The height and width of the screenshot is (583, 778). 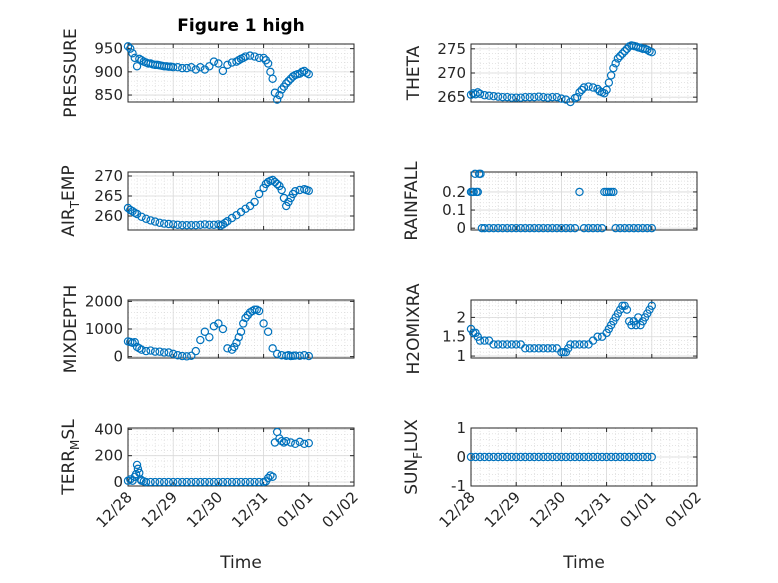 I want to click on y-tick-label: 850, so click(x=108, y=95).